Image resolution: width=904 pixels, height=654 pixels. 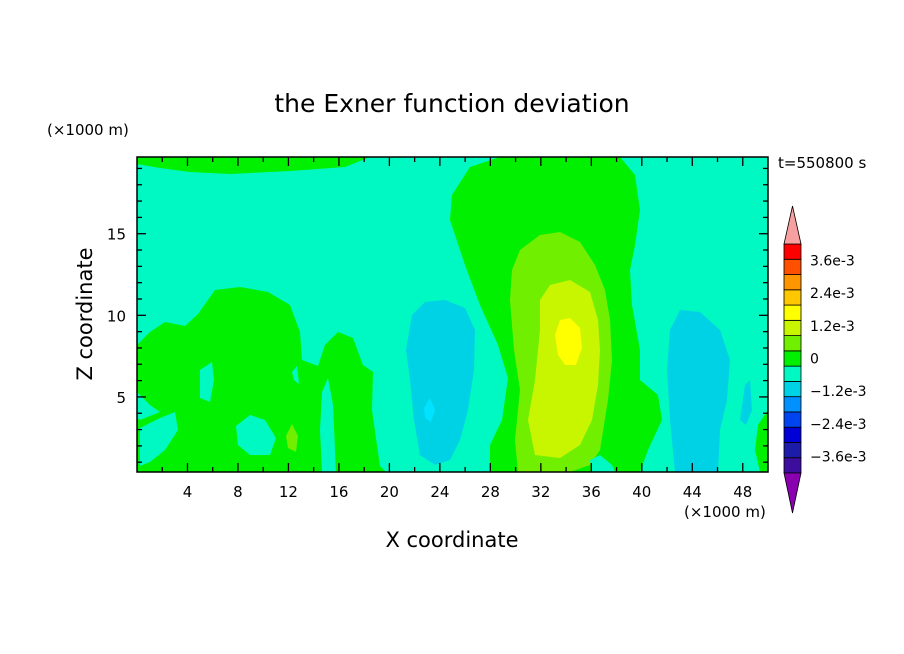 I want to click on colorbar-tick-label: −3.6e-3, so click(x=838, y=458).